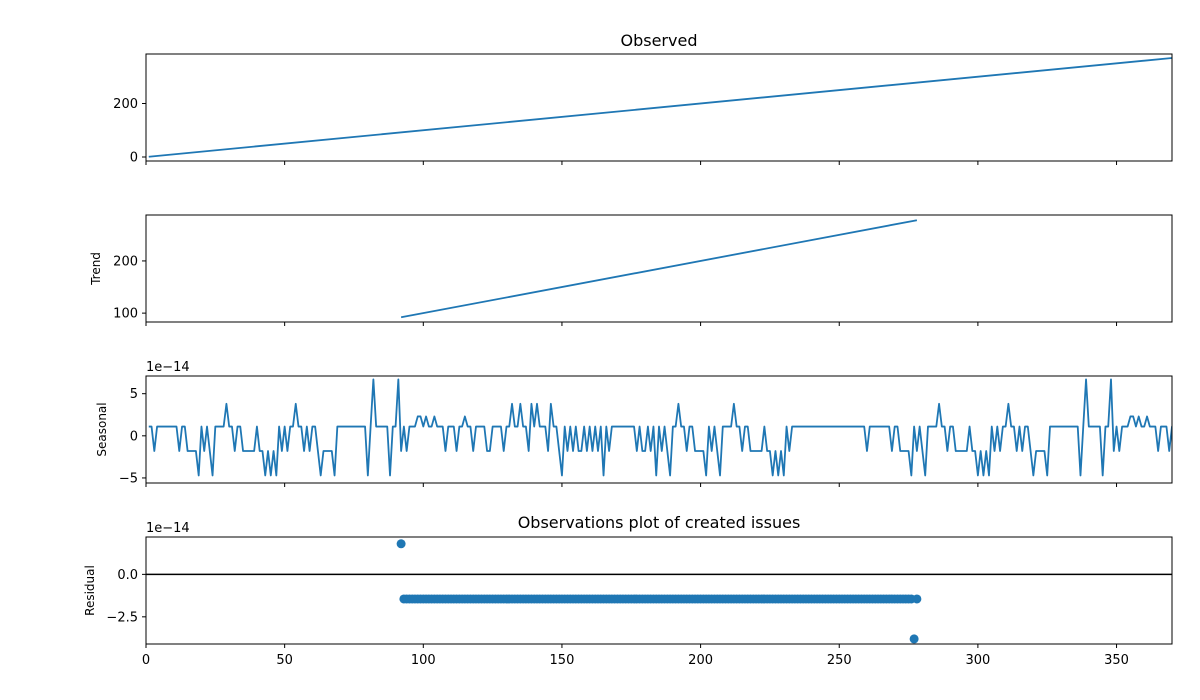 This screenshot has width=1200, height=700. I want to click on residual-axes-frame, so click(659, 590).